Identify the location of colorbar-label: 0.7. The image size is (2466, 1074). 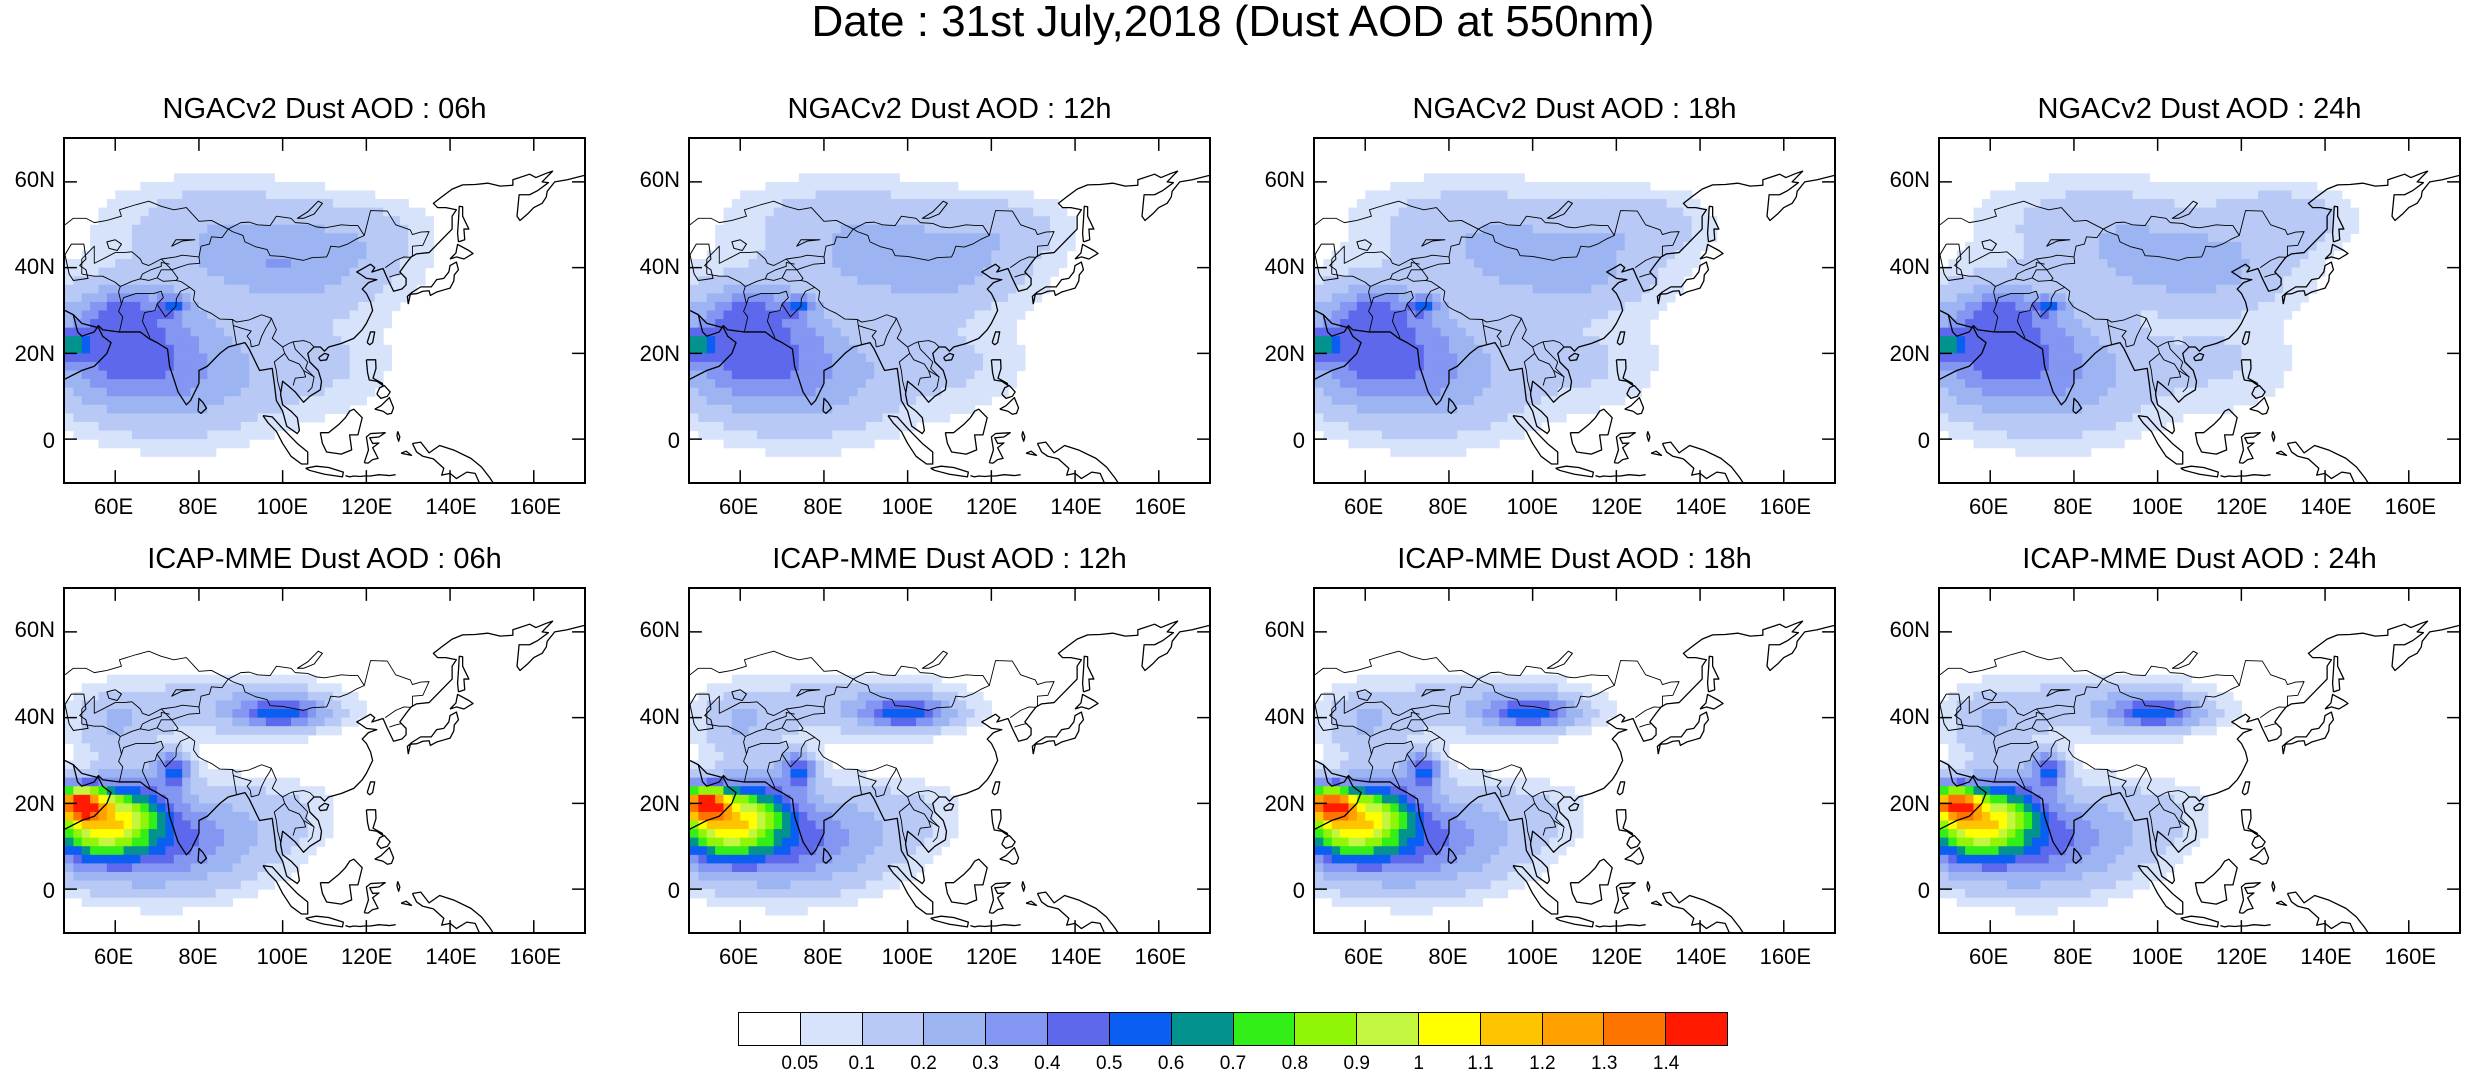
(1233, 1063).